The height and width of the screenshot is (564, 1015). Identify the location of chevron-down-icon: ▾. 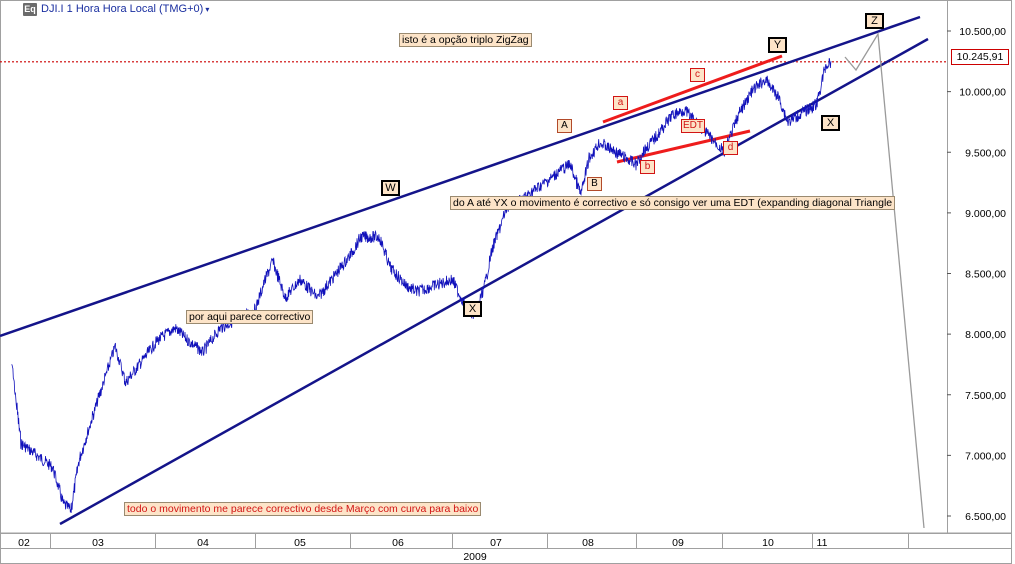
(207, 9).